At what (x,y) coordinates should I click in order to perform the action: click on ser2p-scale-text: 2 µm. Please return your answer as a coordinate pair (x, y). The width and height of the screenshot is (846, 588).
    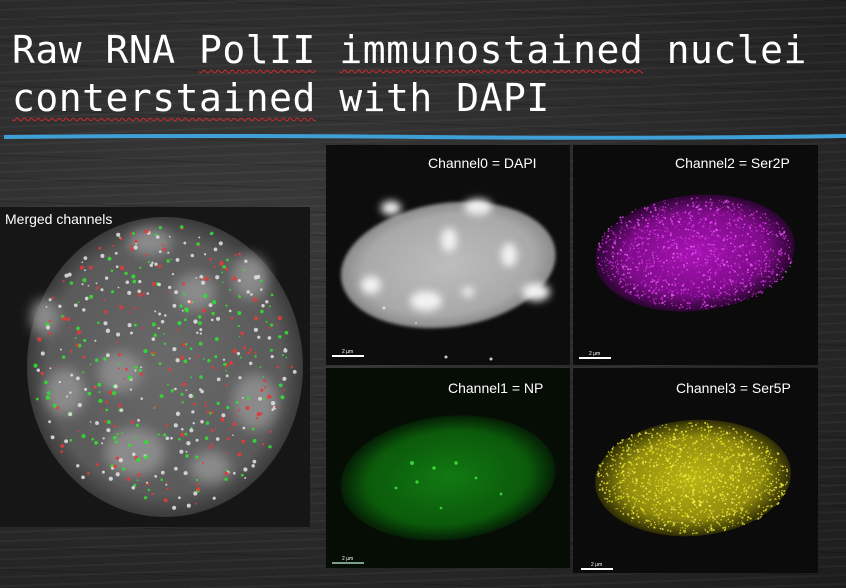
    Looking at the image, I should click on (595, 354).